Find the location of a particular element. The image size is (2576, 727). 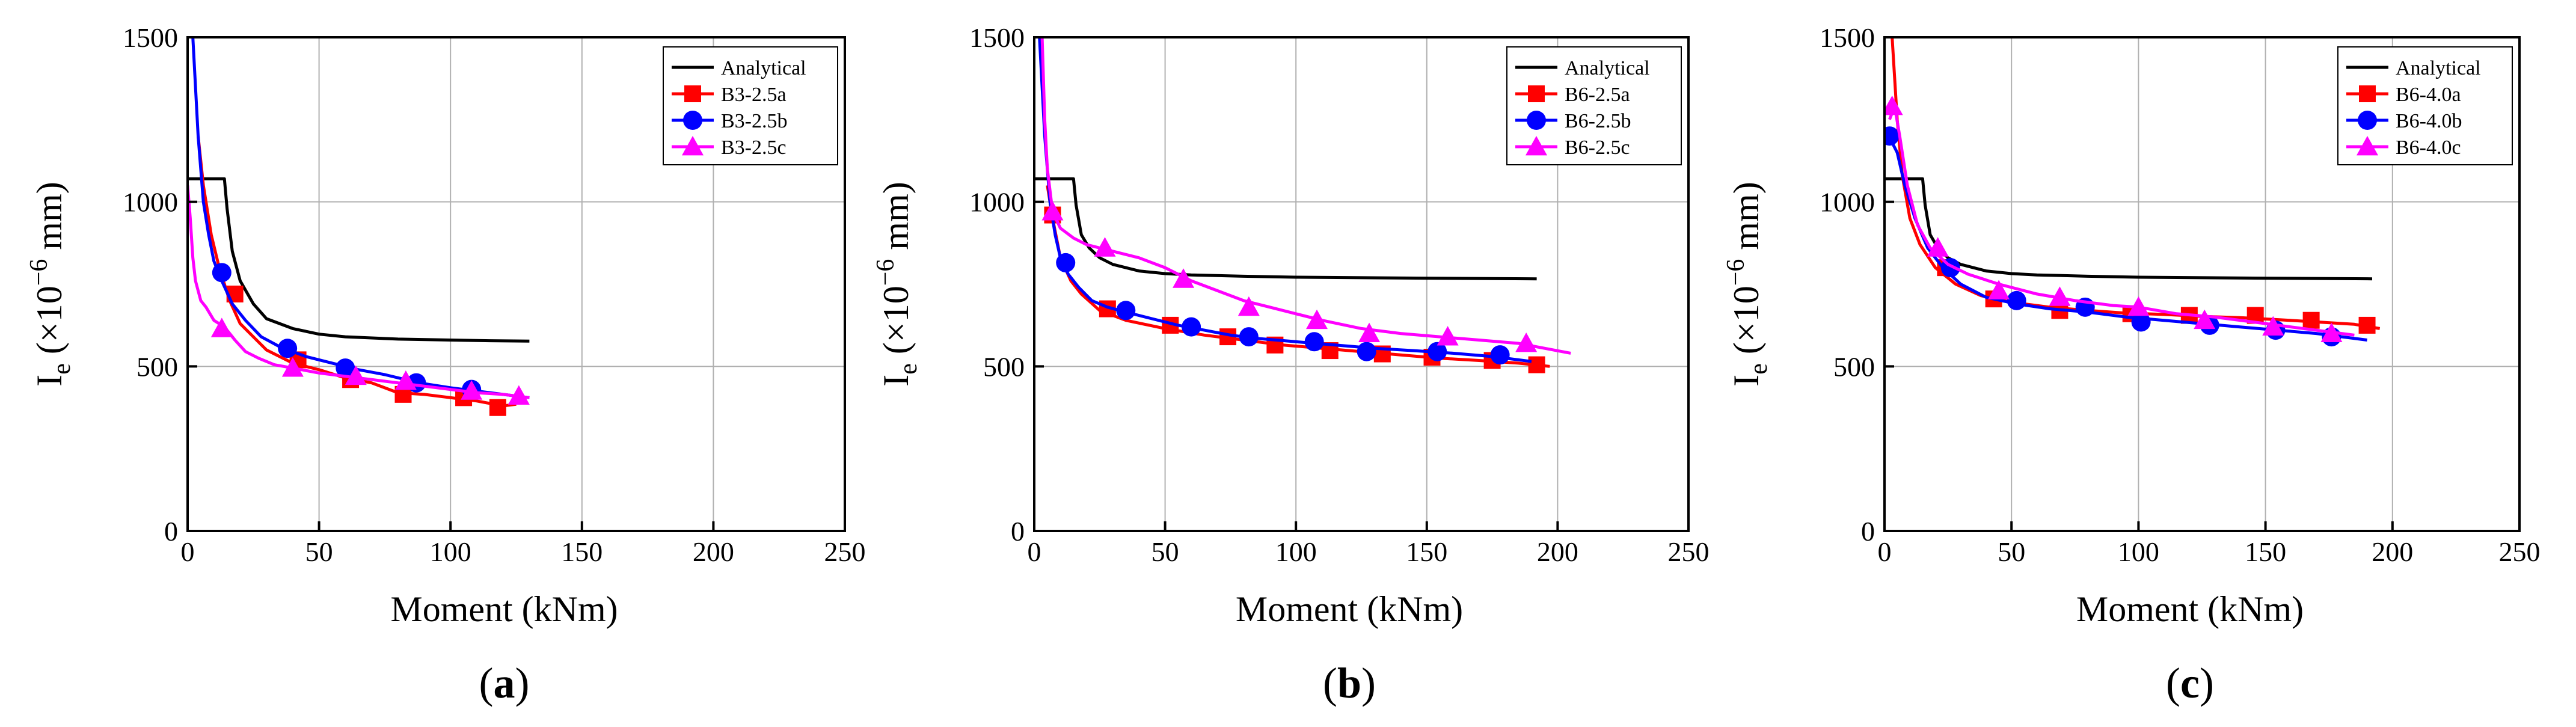

series-line-B6-4.0c is located at coordinates (2121, 221).